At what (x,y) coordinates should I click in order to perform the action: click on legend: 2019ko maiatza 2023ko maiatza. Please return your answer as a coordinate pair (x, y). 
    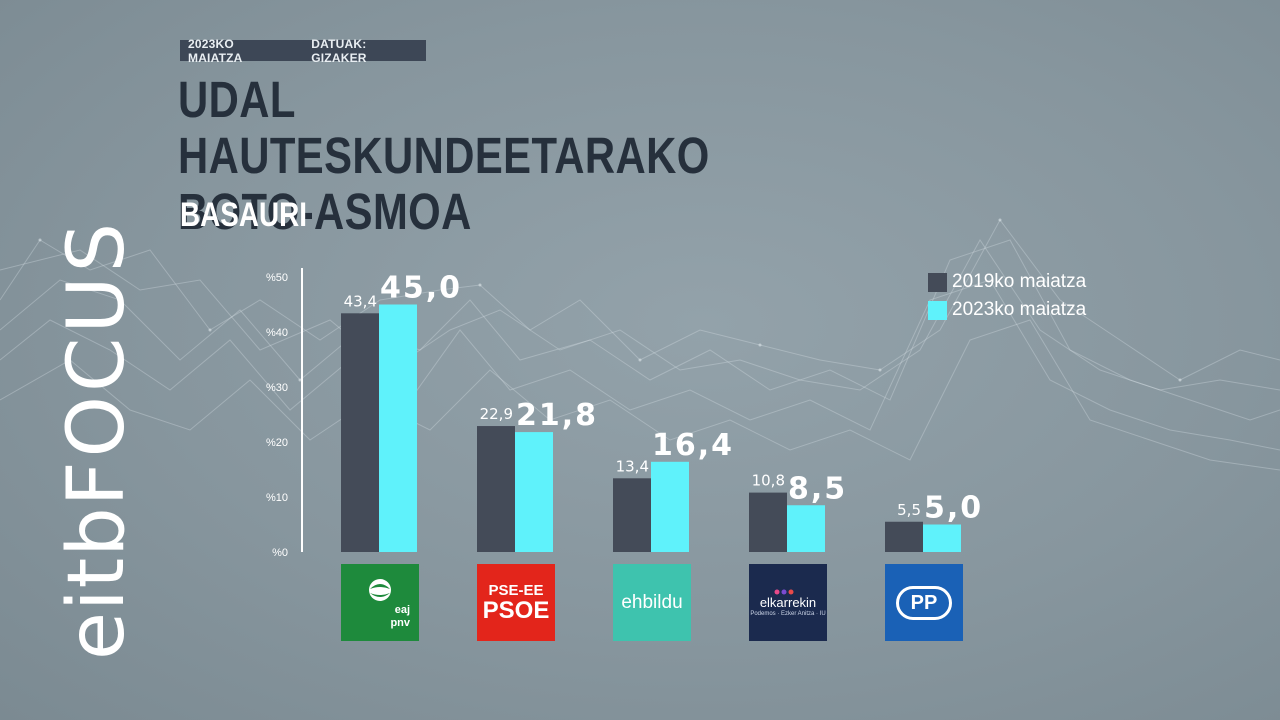
    Looking at the image, I should click on (1007, 296).